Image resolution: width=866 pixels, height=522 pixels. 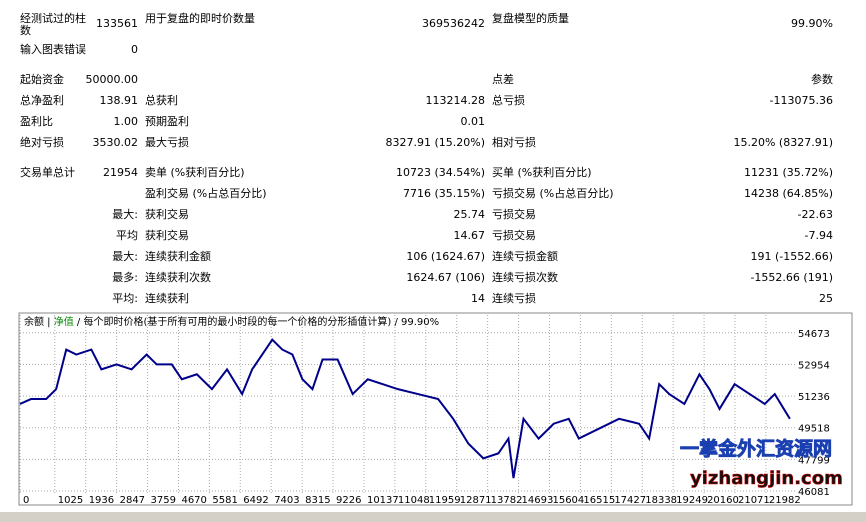 I want to click on stat-label: 相对亏损, so click(x=514, y=142).